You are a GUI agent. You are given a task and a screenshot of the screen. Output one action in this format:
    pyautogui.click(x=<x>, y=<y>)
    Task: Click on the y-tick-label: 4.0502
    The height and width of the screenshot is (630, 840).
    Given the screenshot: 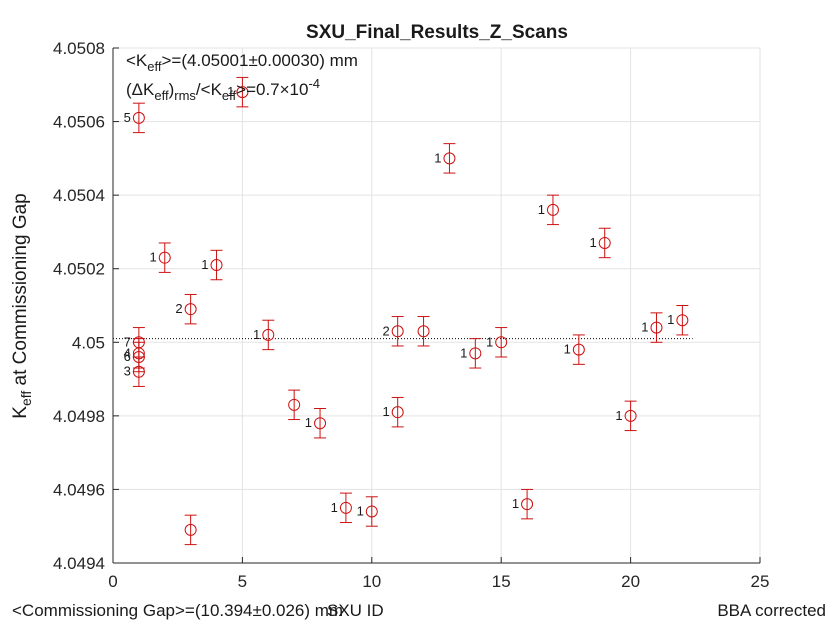 What is the action you would take?
    pyautogui.click(x=79, y=269)
    